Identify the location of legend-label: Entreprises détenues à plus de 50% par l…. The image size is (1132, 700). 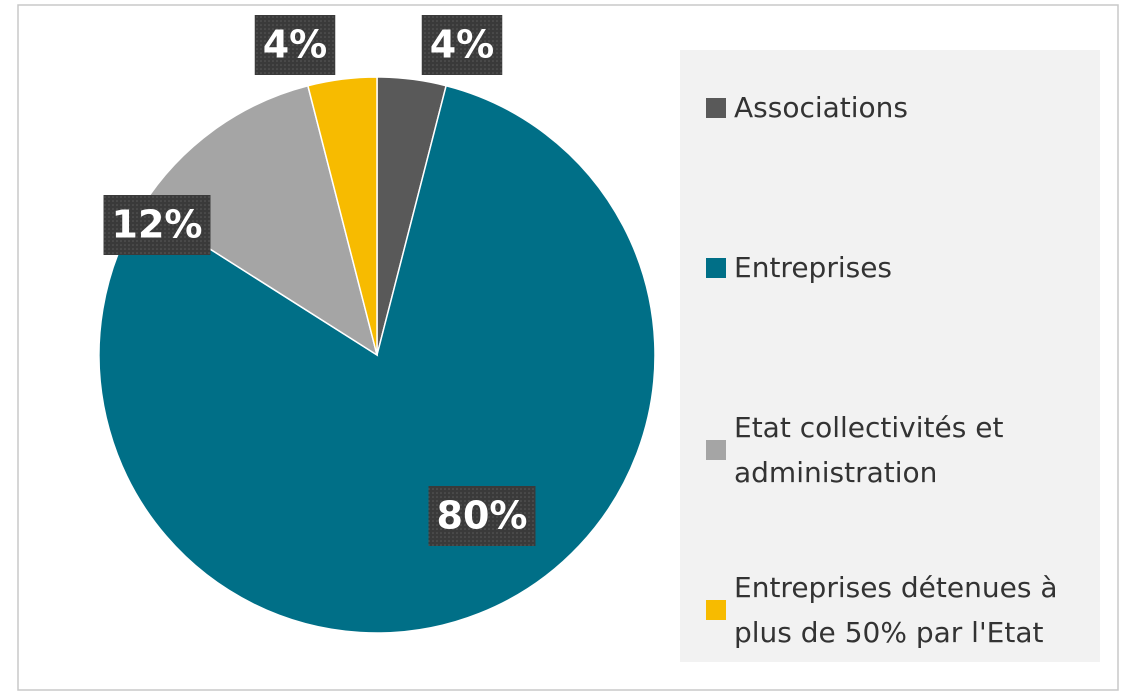
(896, 610).